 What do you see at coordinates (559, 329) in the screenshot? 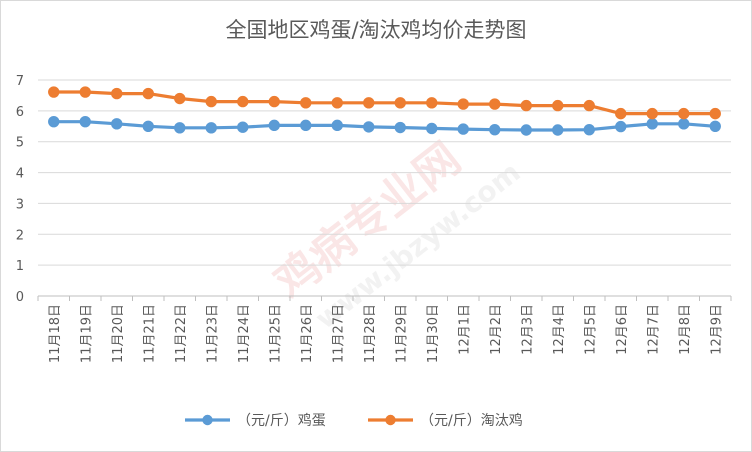
I see `x-tick-label: 12月4日` at bounding box center [559, 329].